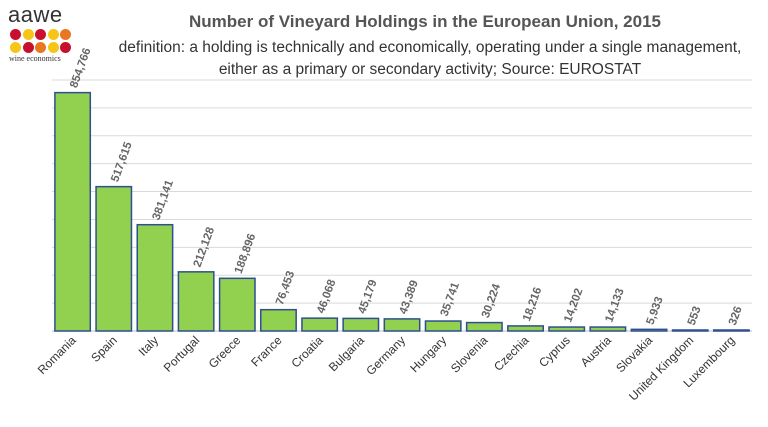 The height and width of the screenshot is (427, 768). What do you see at coordinates (614, 305) in the screenshot?
I see `data-label: 14,133` at bounding box center [614, 305].